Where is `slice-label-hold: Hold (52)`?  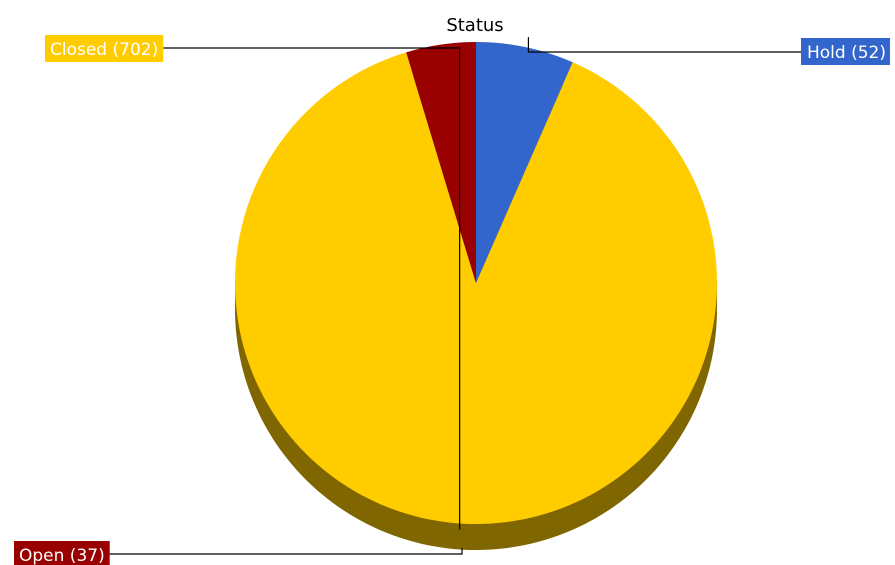
slice-label-hold: Hold (52) is located at coordinates (708, 51).